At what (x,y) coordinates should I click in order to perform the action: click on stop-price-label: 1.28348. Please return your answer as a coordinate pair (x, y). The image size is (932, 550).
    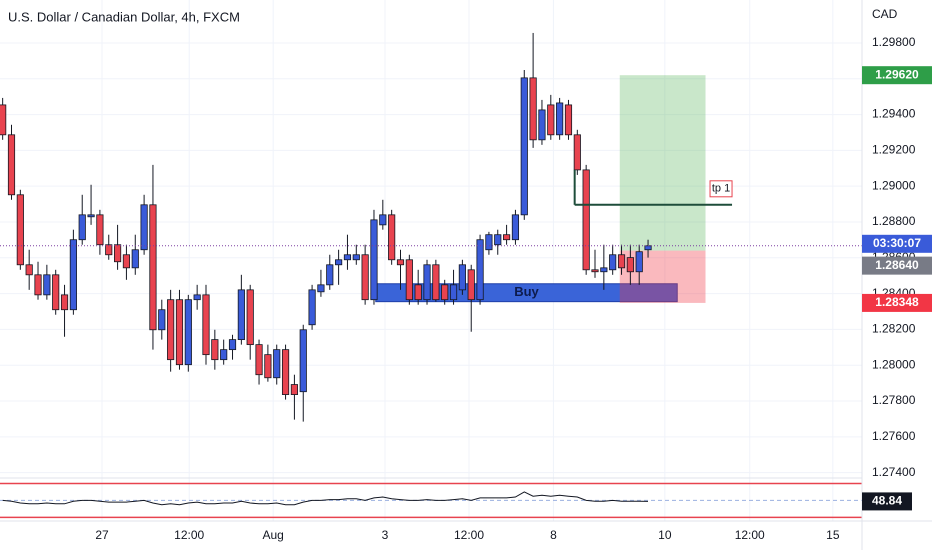
    Looking at the image, I should click on (897, 302).